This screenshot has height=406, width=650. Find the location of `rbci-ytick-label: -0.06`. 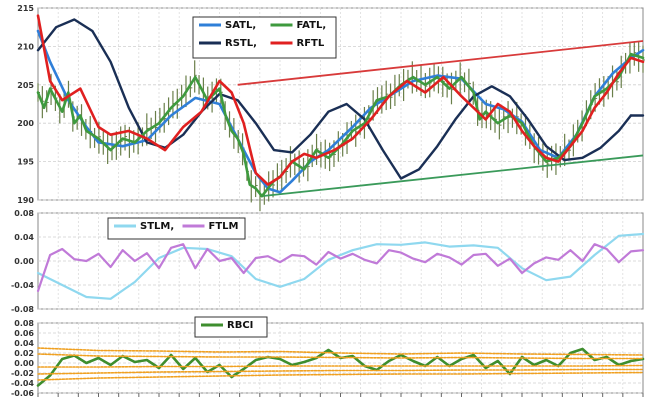

rbci-ytick-label: -0.06 is located at coordinates (22, 393).